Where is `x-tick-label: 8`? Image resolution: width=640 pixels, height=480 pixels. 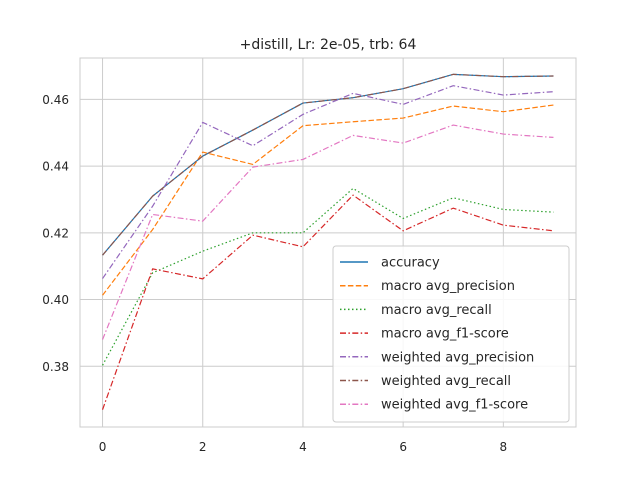 x-tick-label: 8 is located at coordinates (504, 447).